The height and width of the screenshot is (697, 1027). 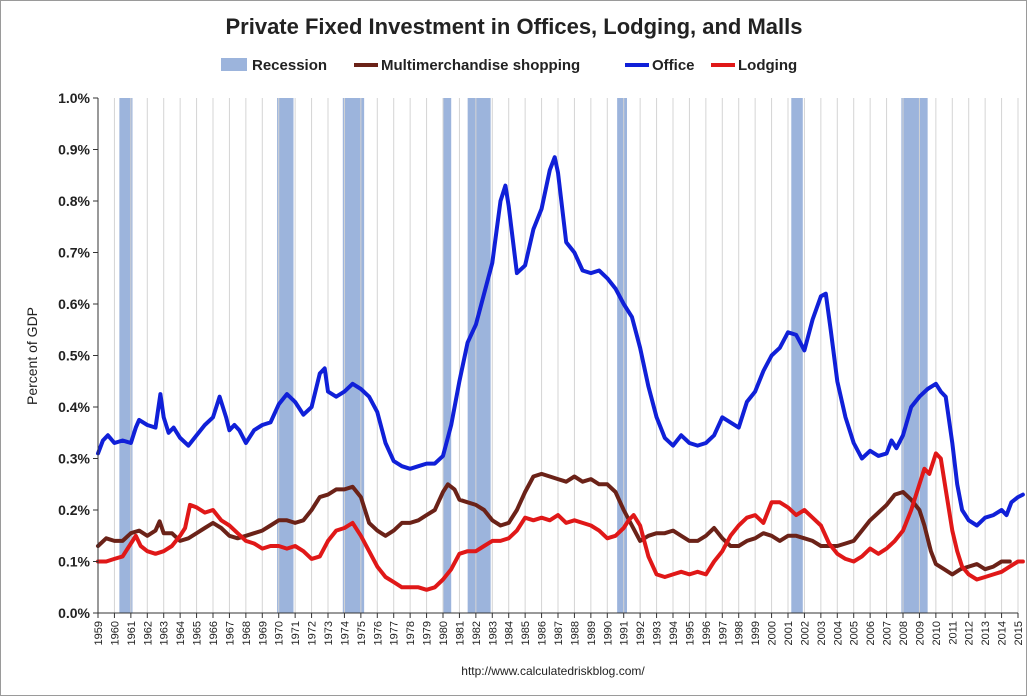 What do you see at coordinates (460, 633) in the screenshot?
I see `x-tick-label: 1981` at bounding box center [460, 633].